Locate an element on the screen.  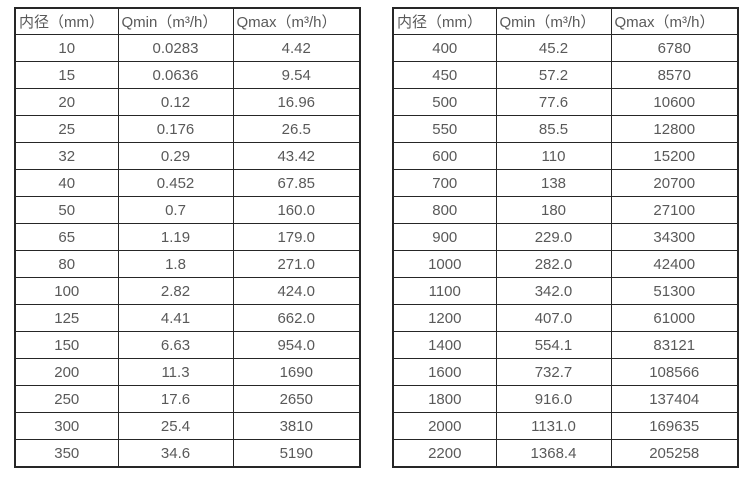
table-row: 1400 554.1 83121 is located at coordinates (565, 345).